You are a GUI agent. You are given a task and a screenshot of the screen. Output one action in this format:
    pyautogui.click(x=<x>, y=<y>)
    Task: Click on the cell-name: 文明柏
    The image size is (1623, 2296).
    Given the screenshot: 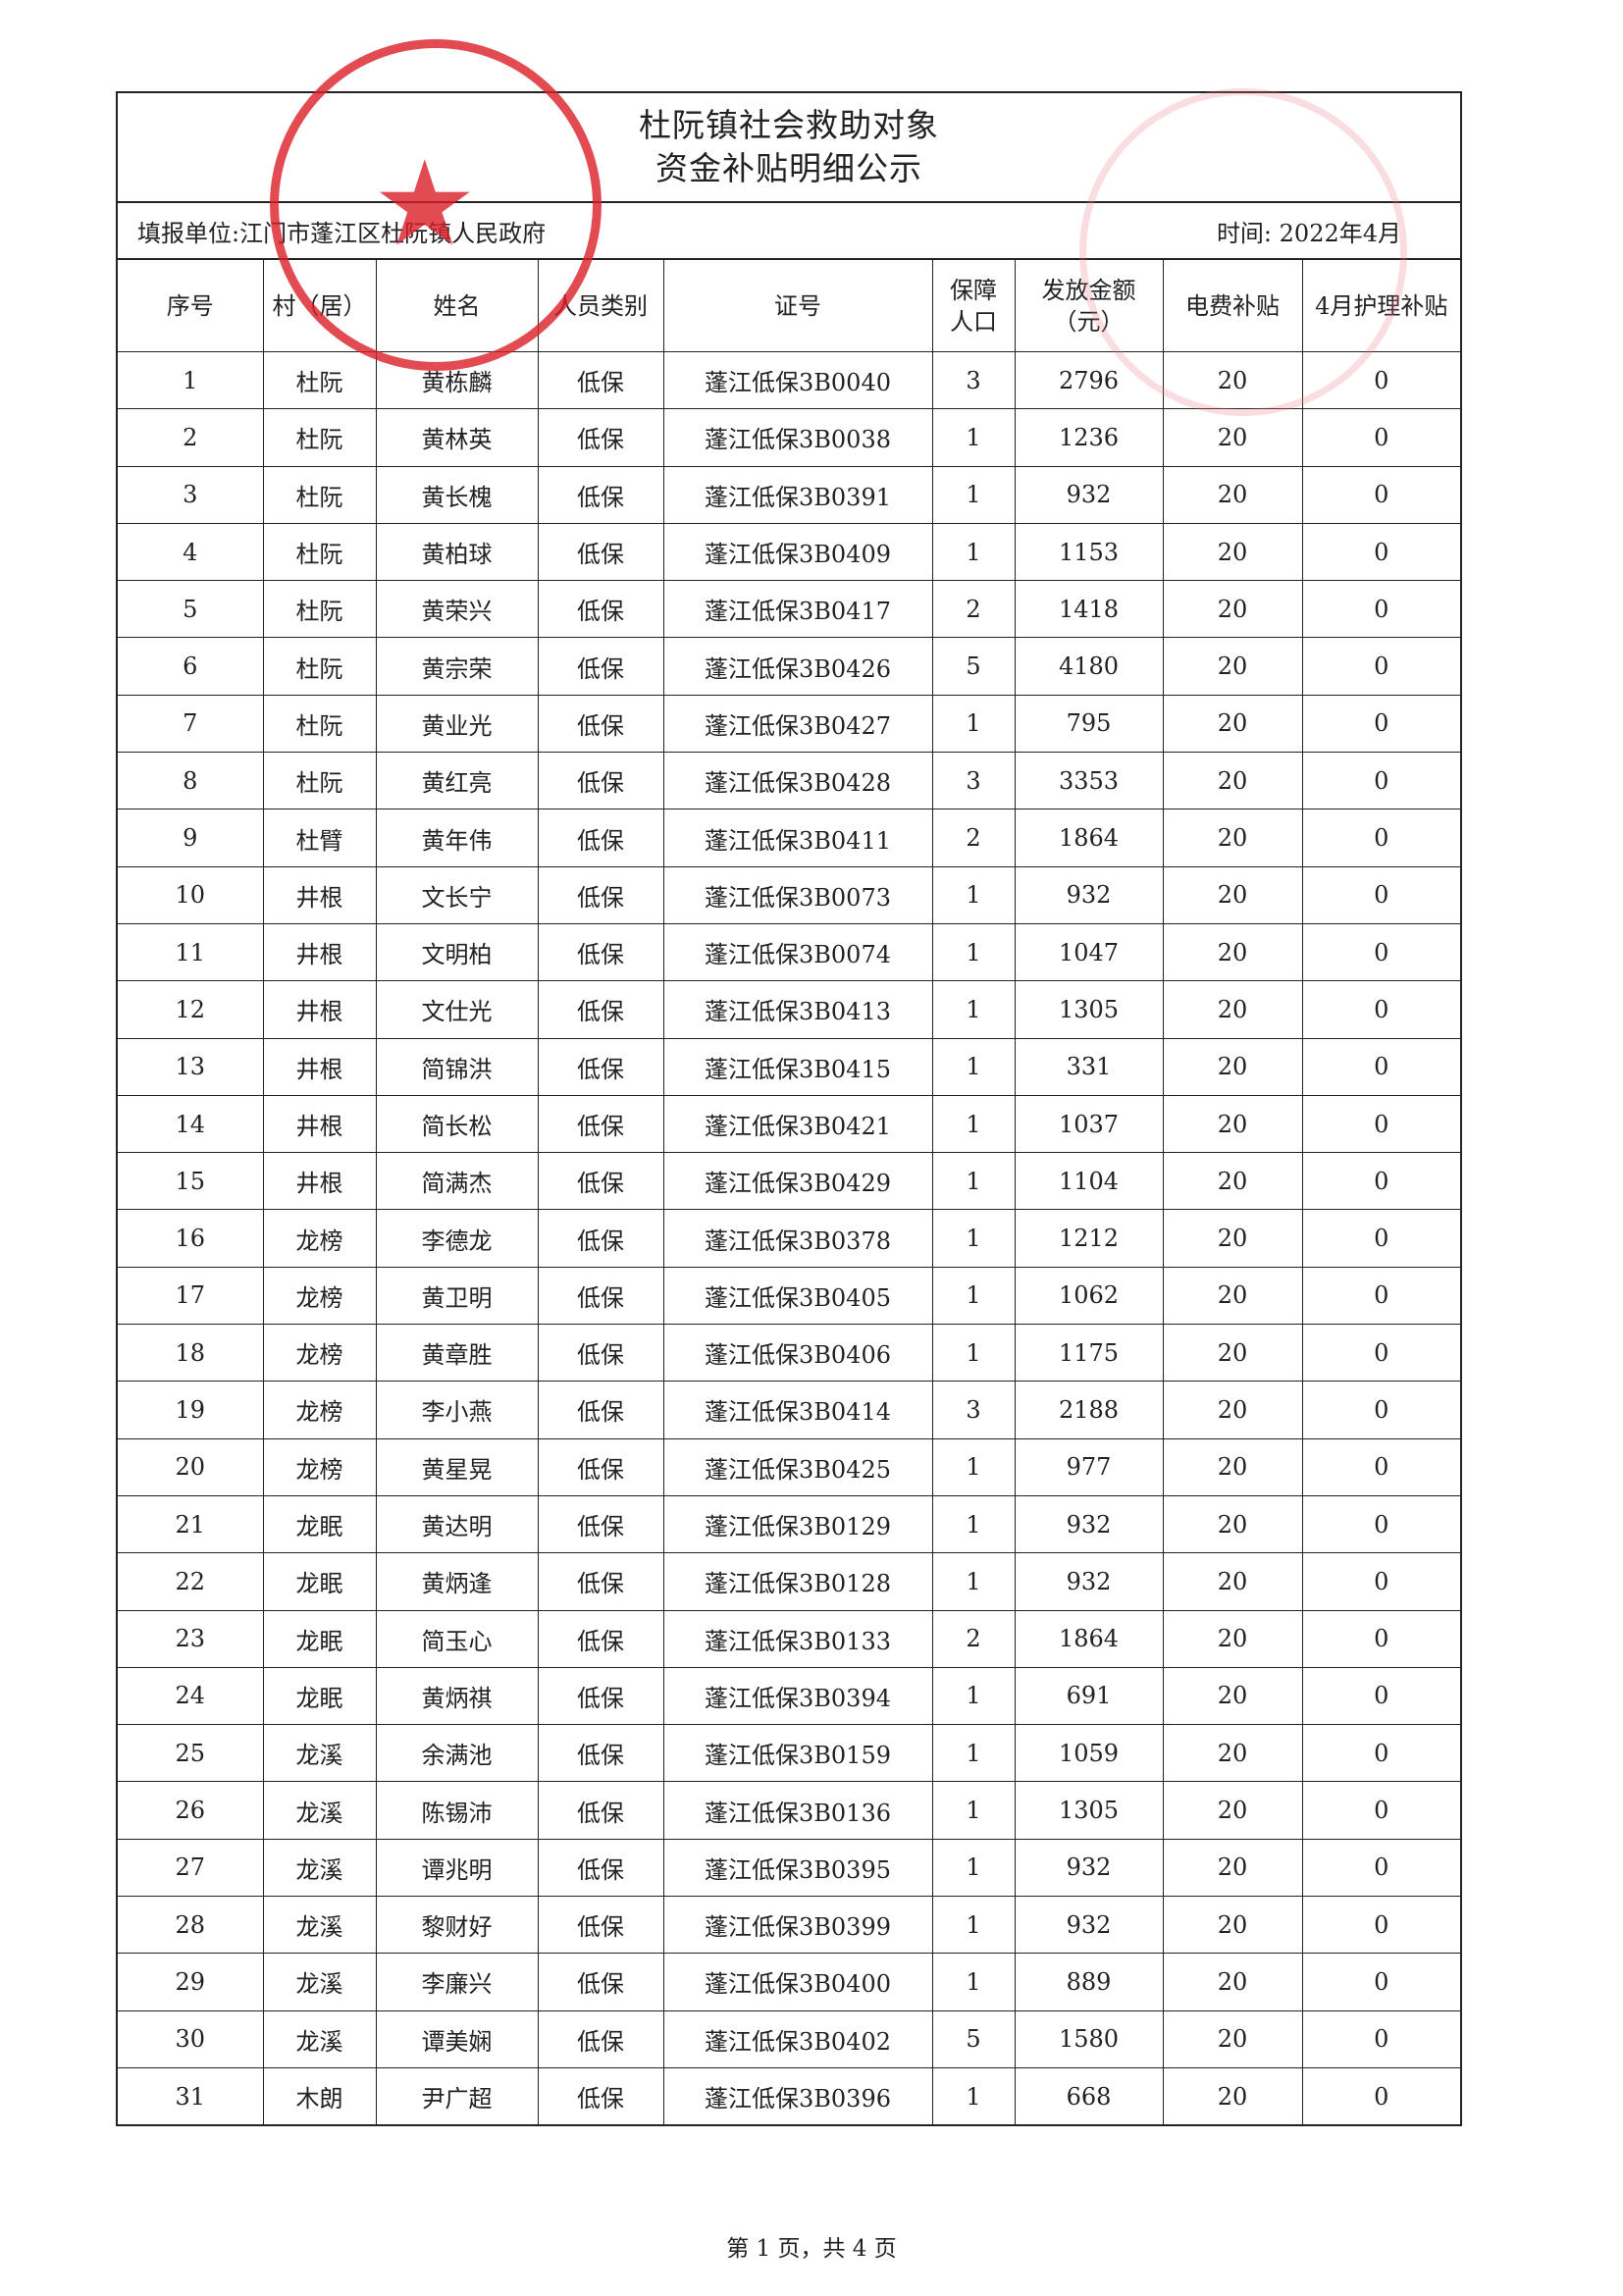 What is the action you would take?
    pyautogui.click(x=457, y=952)
    